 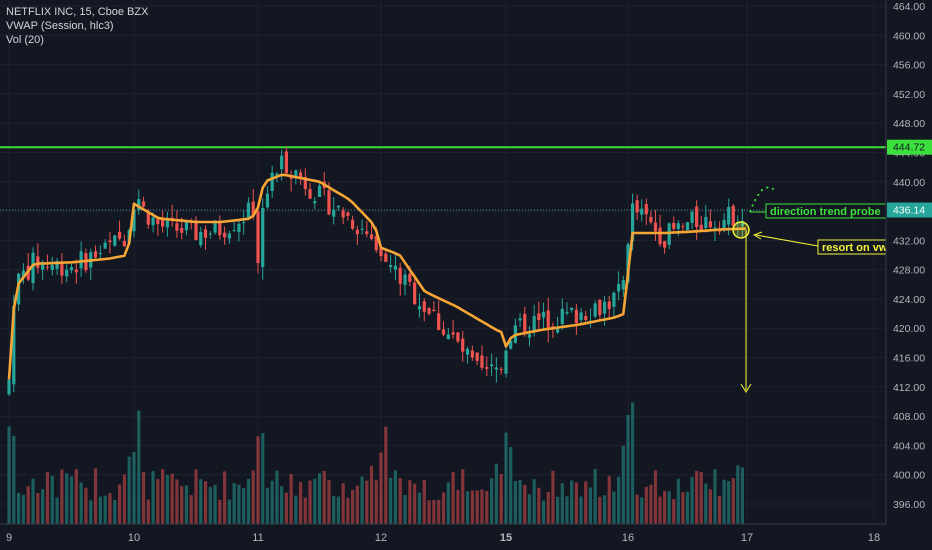 What do you see at coordinates (443, 536) in the screenshot?
I see `time-axis: 9 10 11 12 15 16 17 18` at bounding box center [443, 536].